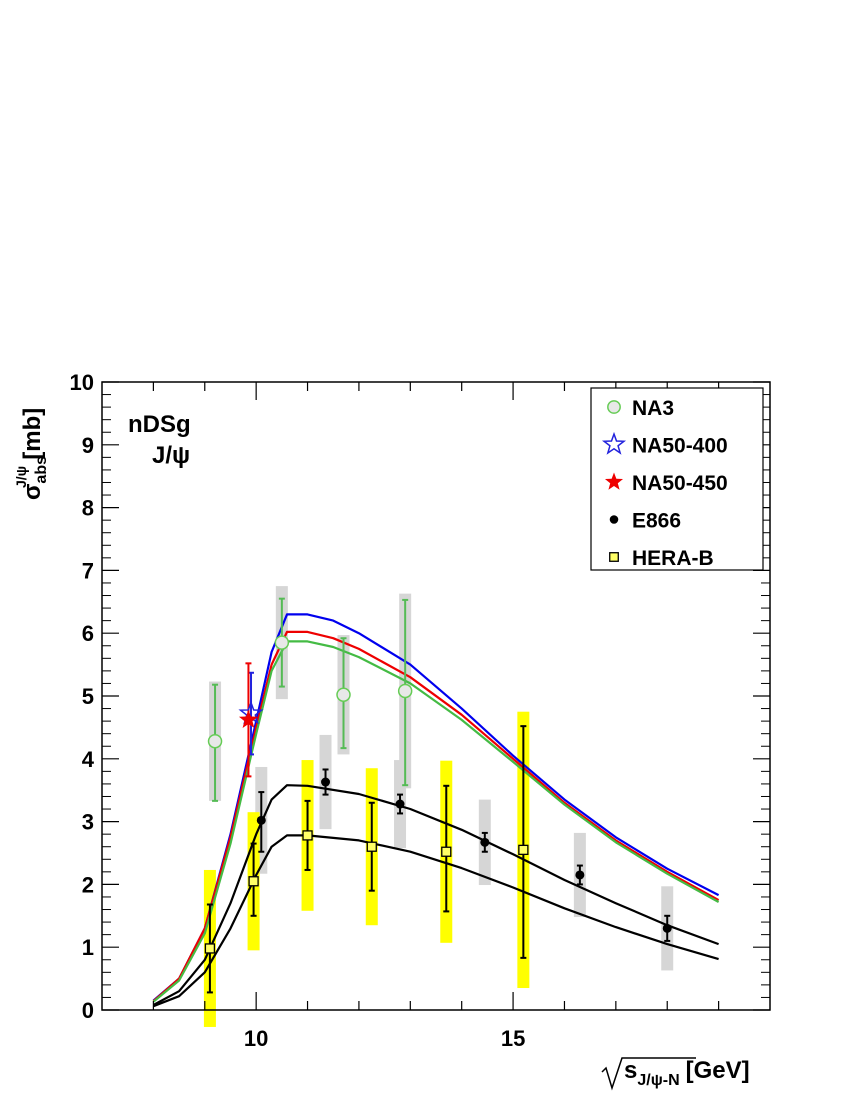 Image resolution: width=850 pixels, height=1100 pixels. What do you see at coordinates (656, 521) in the screenshot?
I see `legend-label-e866: E866` at bounding box center [656, 521].